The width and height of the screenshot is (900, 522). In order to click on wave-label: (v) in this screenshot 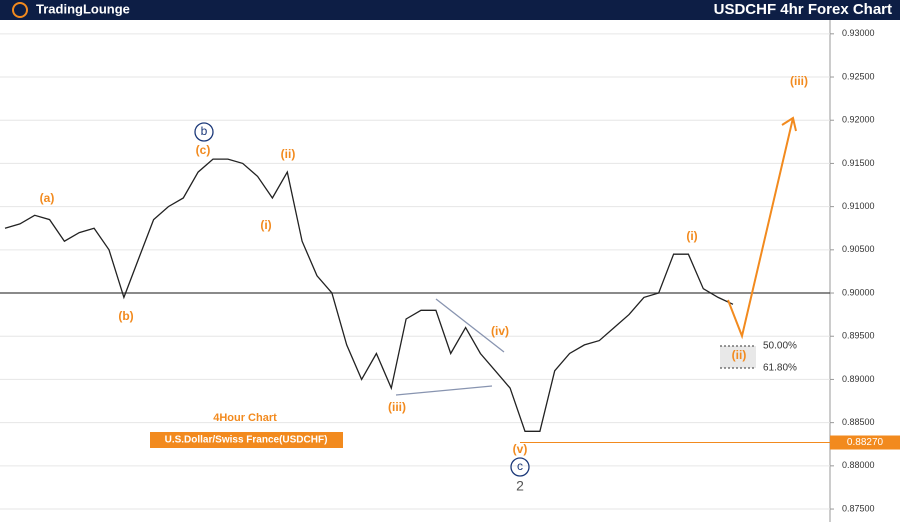, I will do `click(520, 449)`.